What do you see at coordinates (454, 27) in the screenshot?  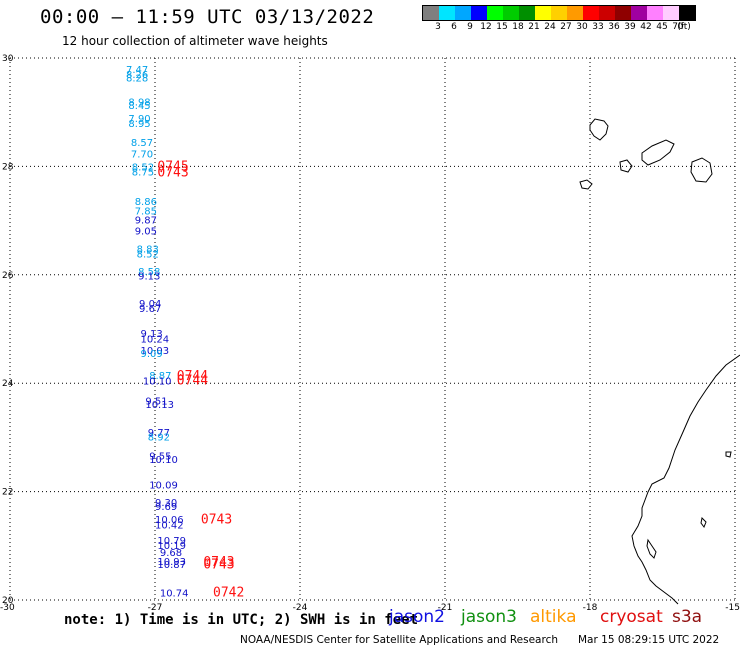 I see `color-scale-label: 6` at bounding box center [454, 27].